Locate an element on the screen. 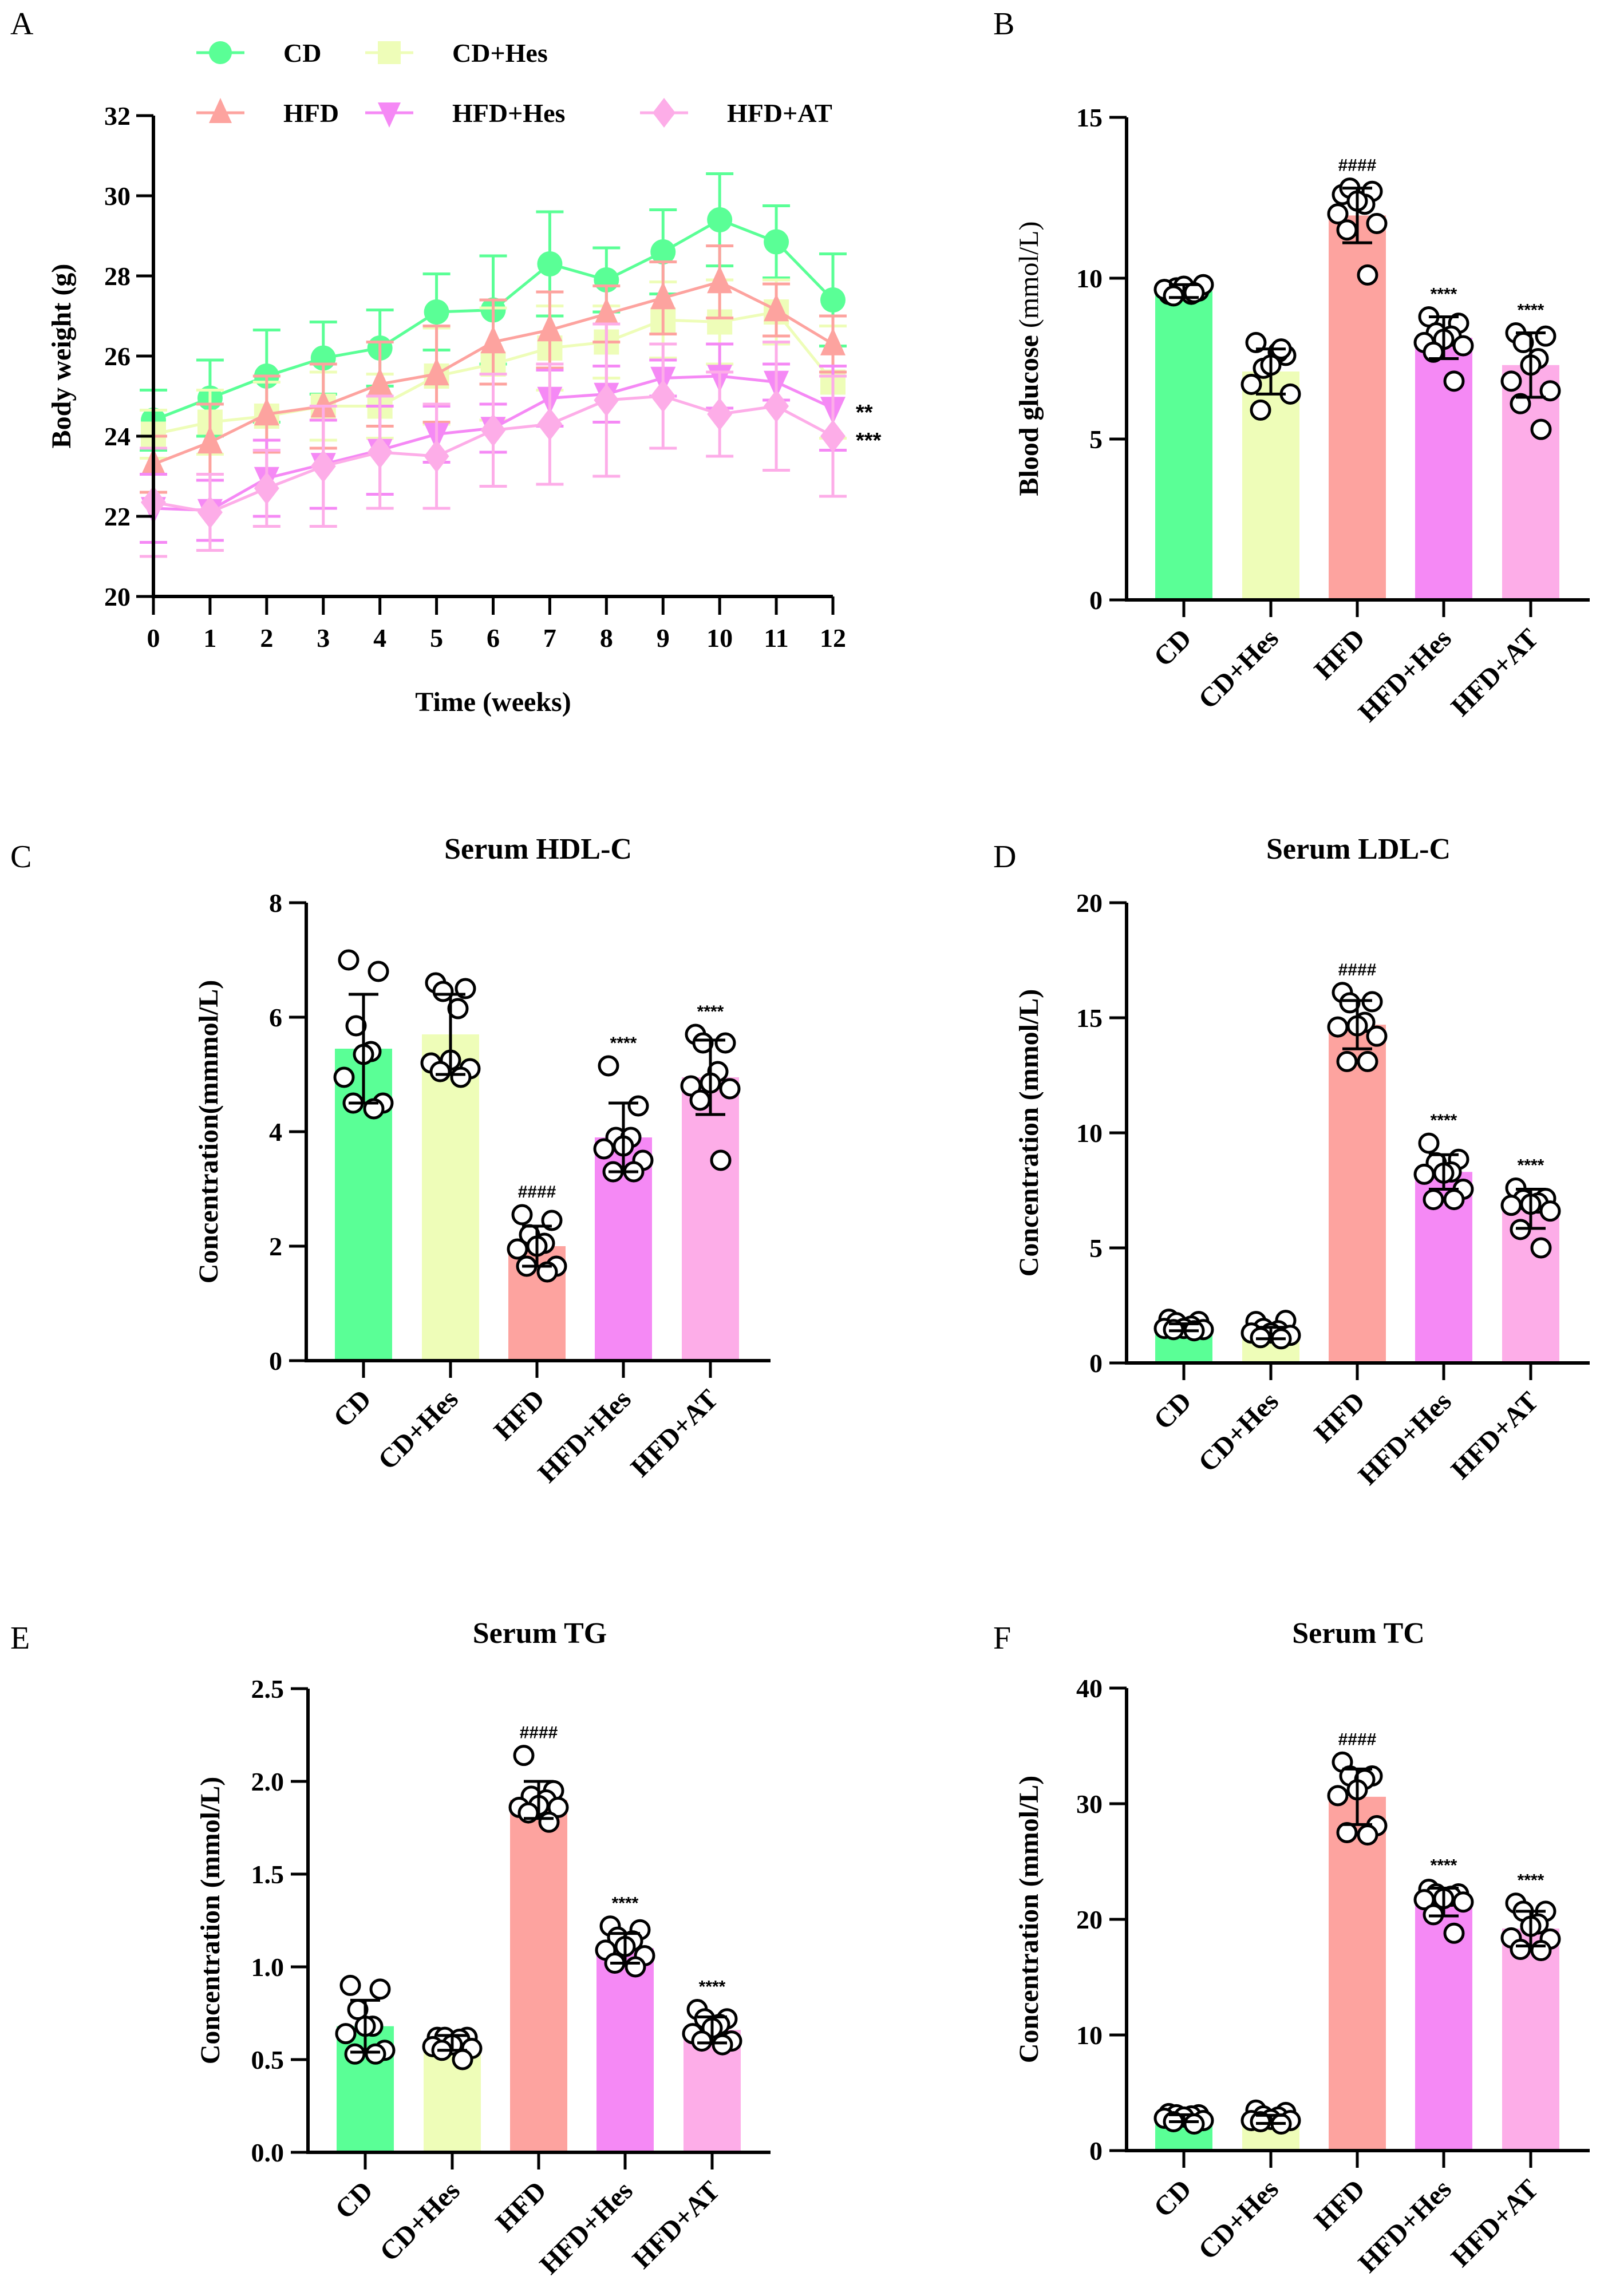  x-tick-label: CD is located at coordinates (354, 2199).